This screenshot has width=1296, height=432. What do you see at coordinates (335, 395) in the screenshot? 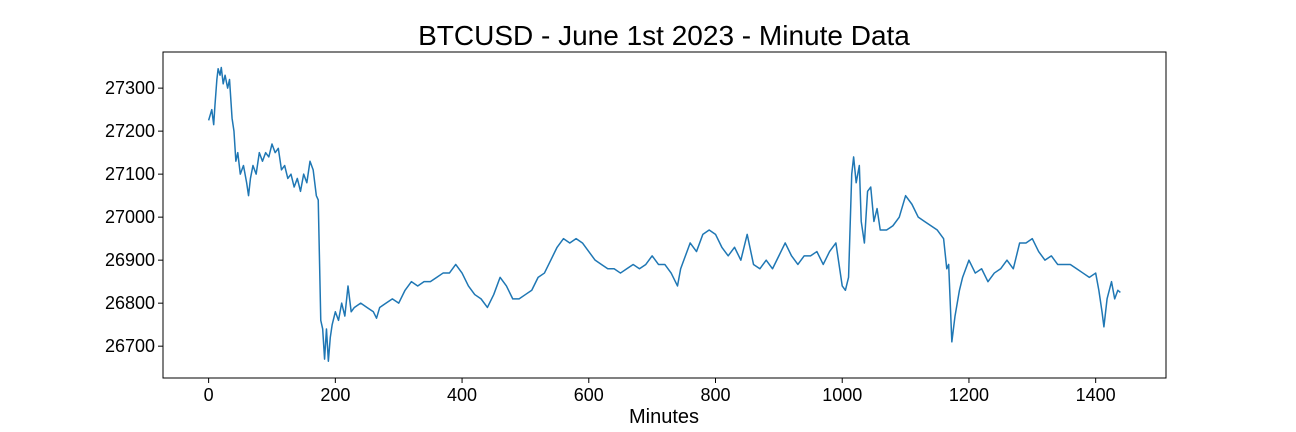
I see `x-tick-label: 200` at bounding box center [335, 395].